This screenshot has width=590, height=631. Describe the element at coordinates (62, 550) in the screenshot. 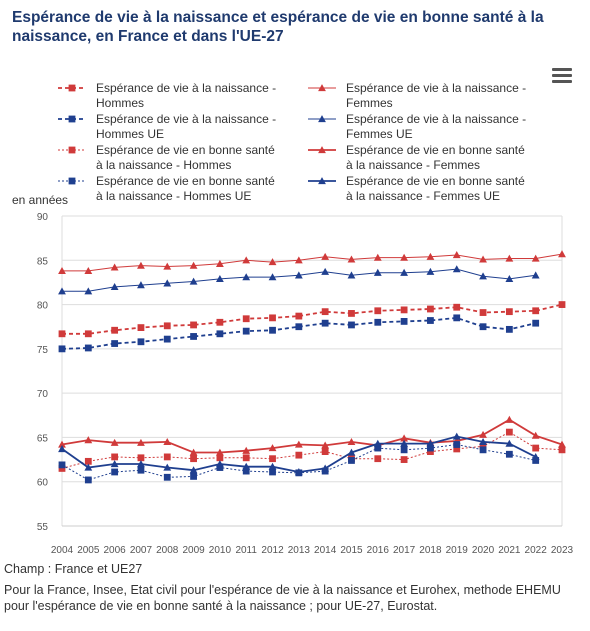

I see `x-tick-label: 2004` at that location.